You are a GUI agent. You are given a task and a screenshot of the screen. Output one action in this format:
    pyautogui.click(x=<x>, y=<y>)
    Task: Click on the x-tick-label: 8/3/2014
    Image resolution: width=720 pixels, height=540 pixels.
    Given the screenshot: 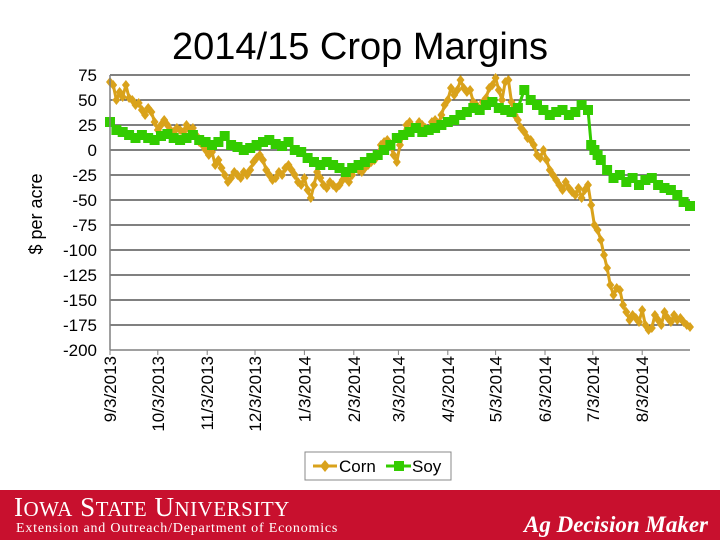 What is the action you would take?
    pyautogui.click(x=642, y=389)
    